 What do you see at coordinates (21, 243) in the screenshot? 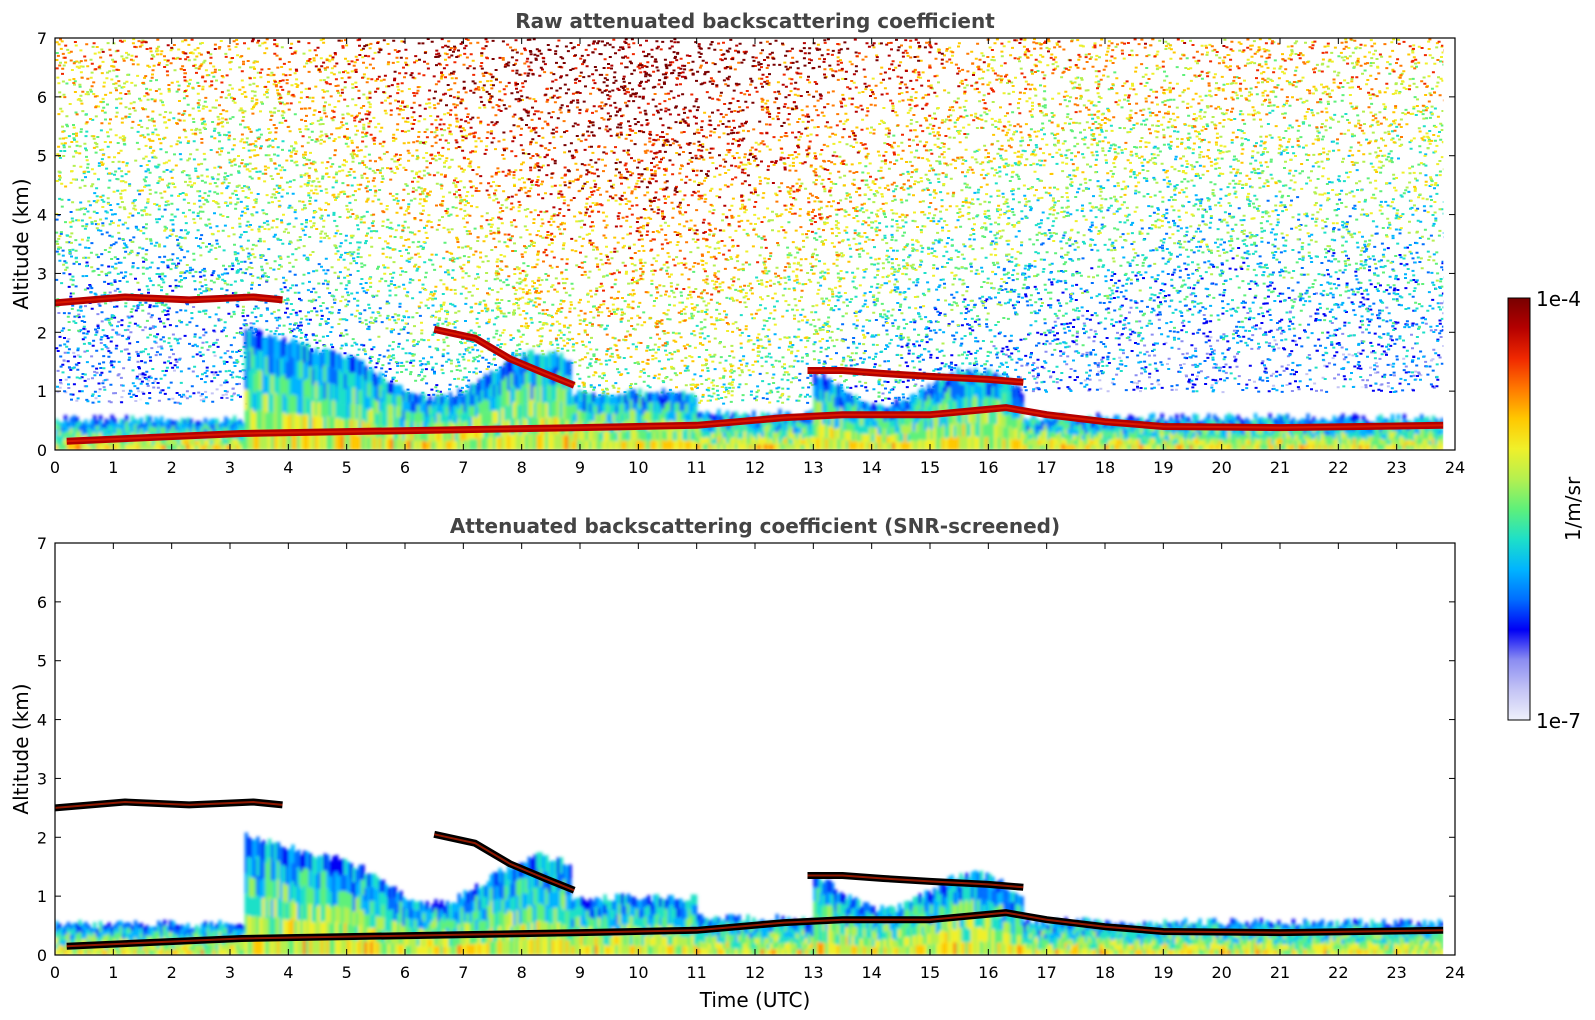
I see `y-axis-label: Altitude (km)` at bounding box center [21, 243].